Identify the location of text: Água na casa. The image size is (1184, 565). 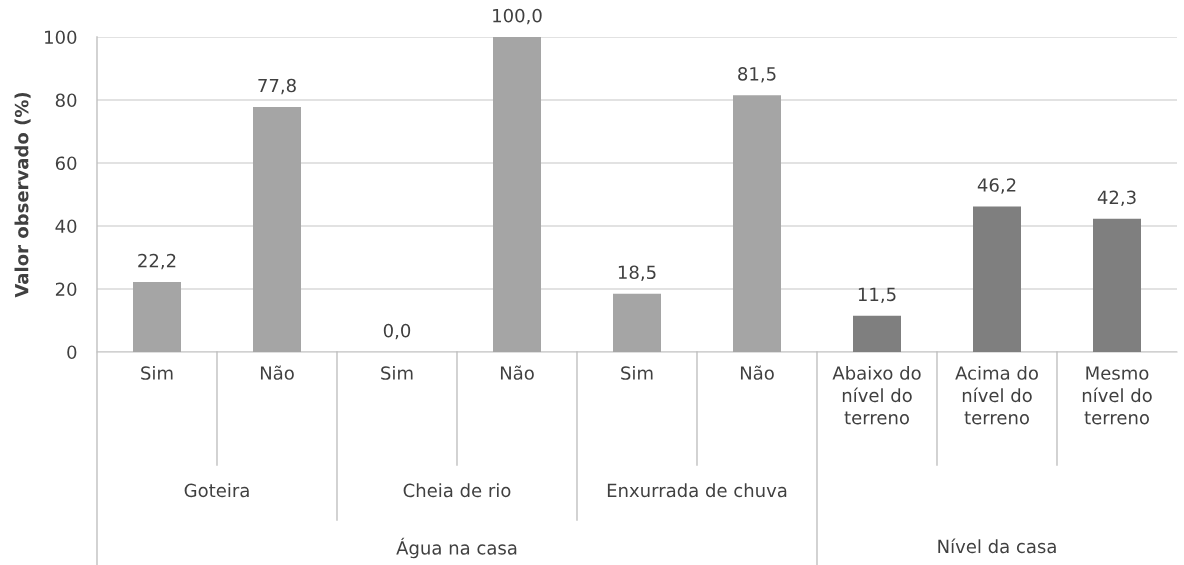
(456, 548).